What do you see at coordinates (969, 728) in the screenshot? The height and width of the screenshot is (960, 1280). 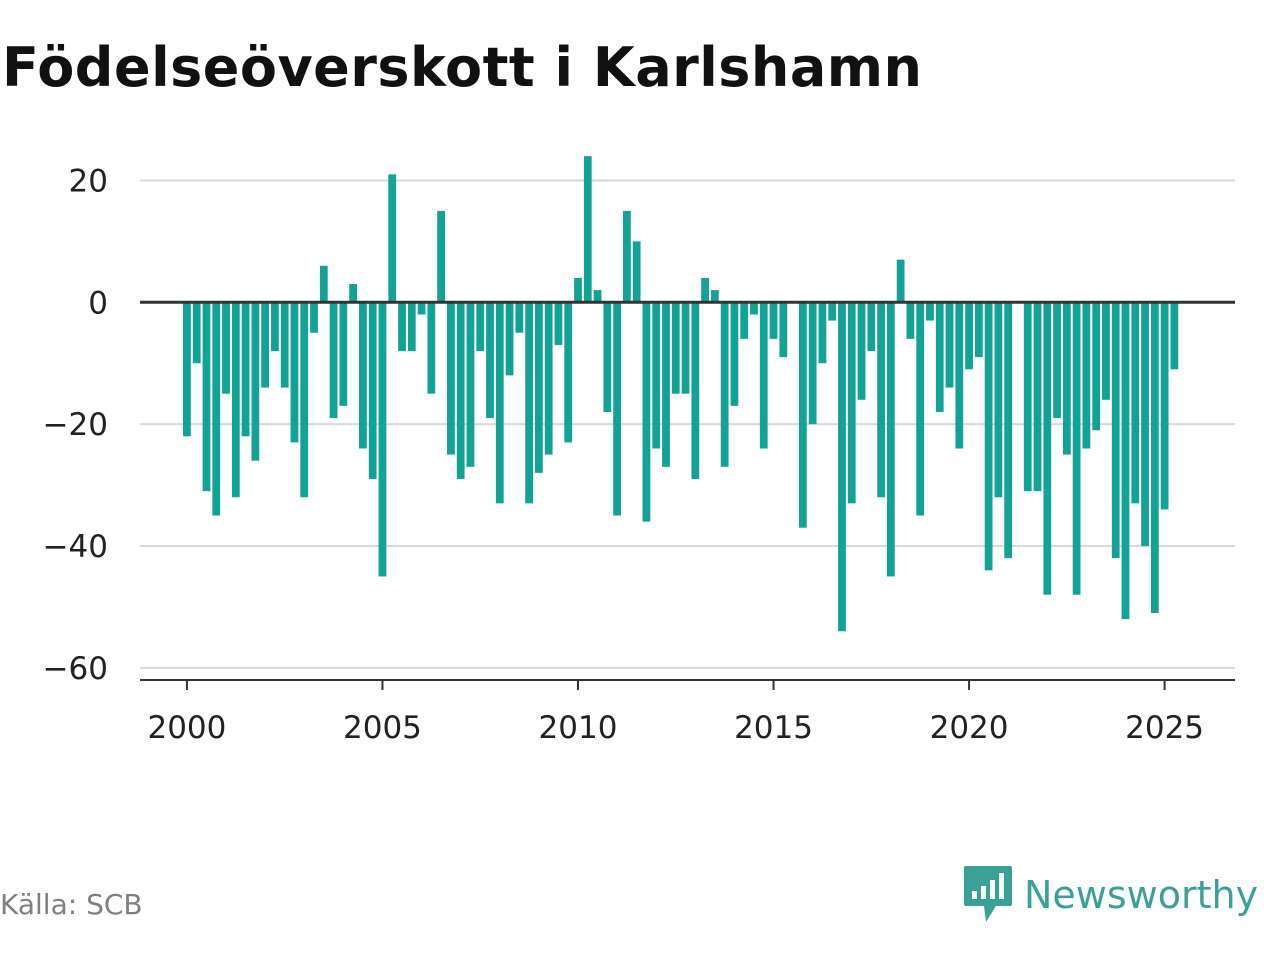 I see `x-tick-label: 2020` at bounding box center [969, 728].